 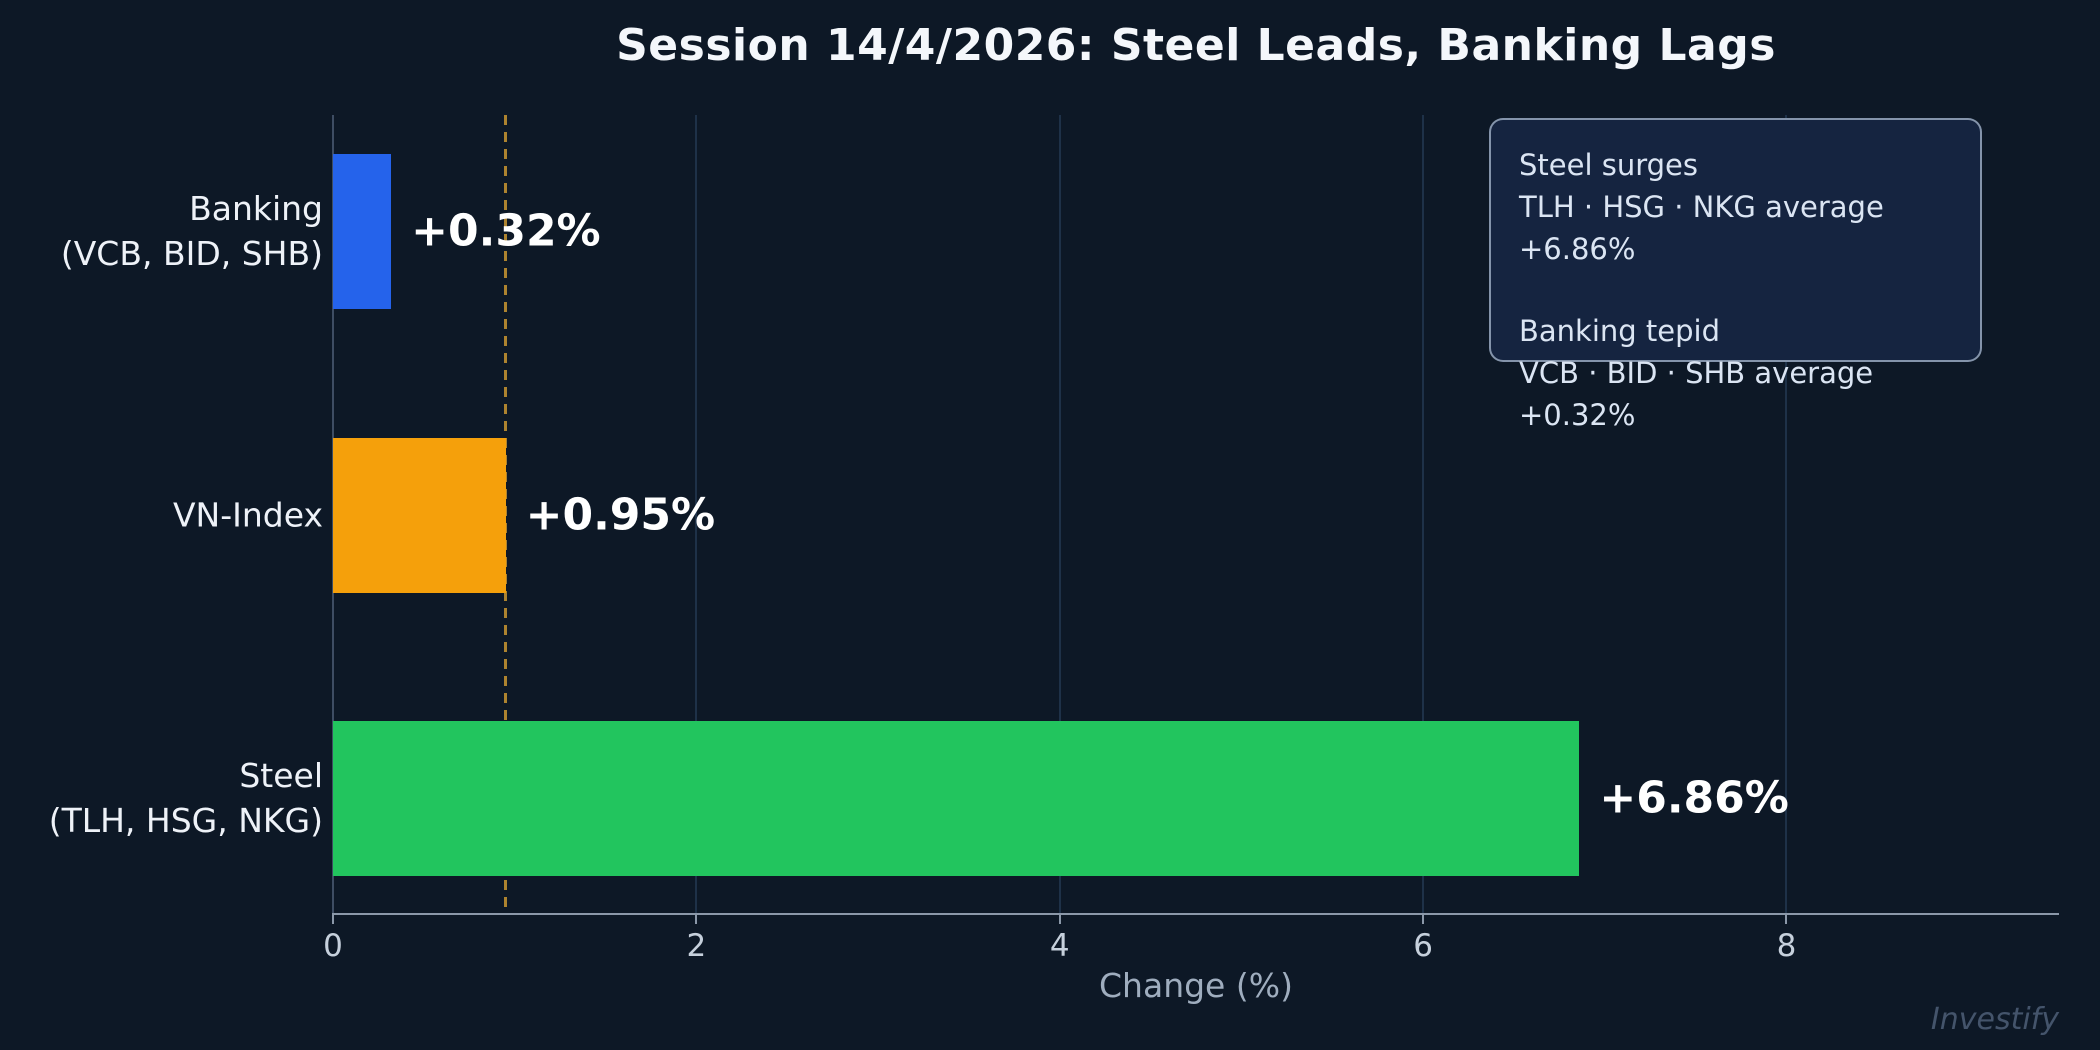 What do you see at coordinates (333, 946) in the screenshot?
I see `x-tick-label-0: 0` at bounding box center [333, 946].